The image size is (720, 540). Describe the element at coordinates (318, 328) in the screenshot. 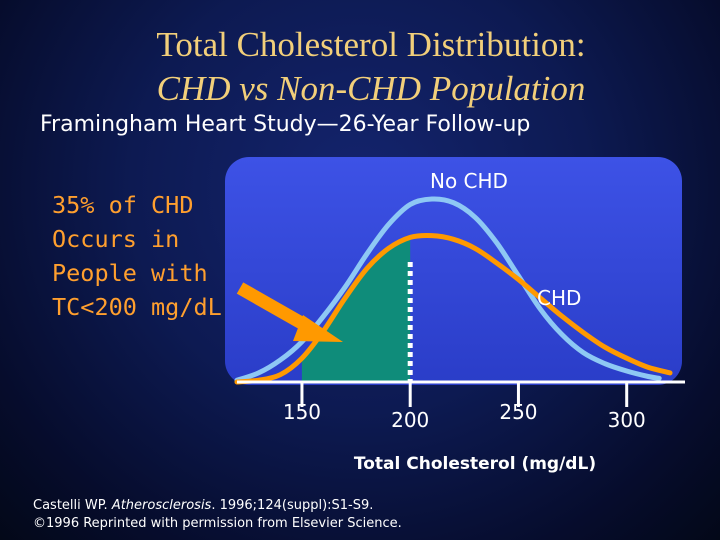

I see `callout-arrow-head` at that location.